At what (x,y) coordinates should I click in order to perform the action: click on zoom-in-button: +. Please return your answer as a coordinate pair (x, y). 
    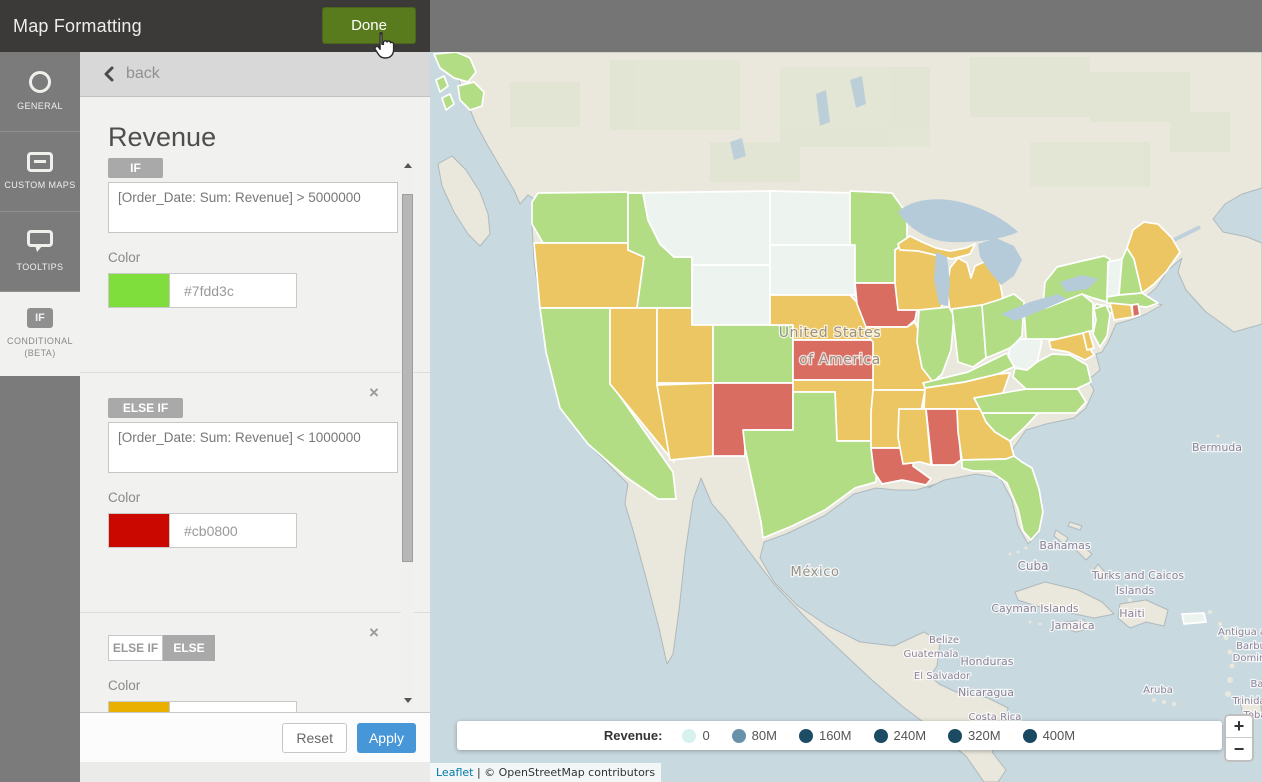
    Looking at the image, I should click on (1239, 727).